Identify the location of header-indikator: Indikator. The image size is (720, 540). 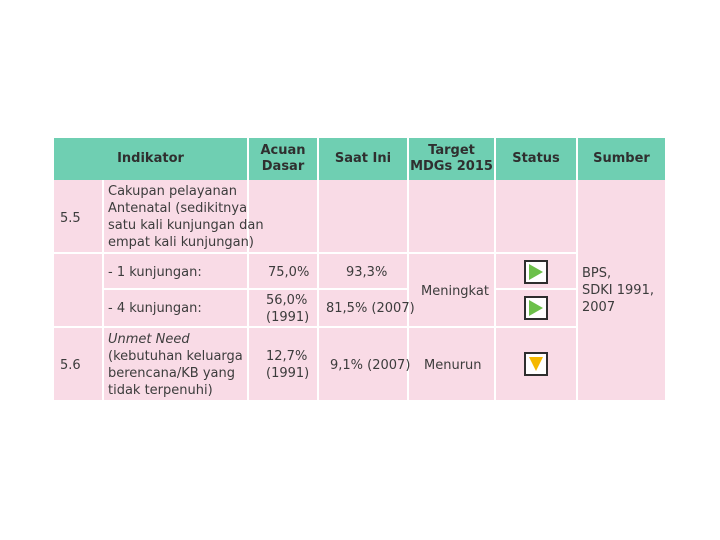
(150, 158).